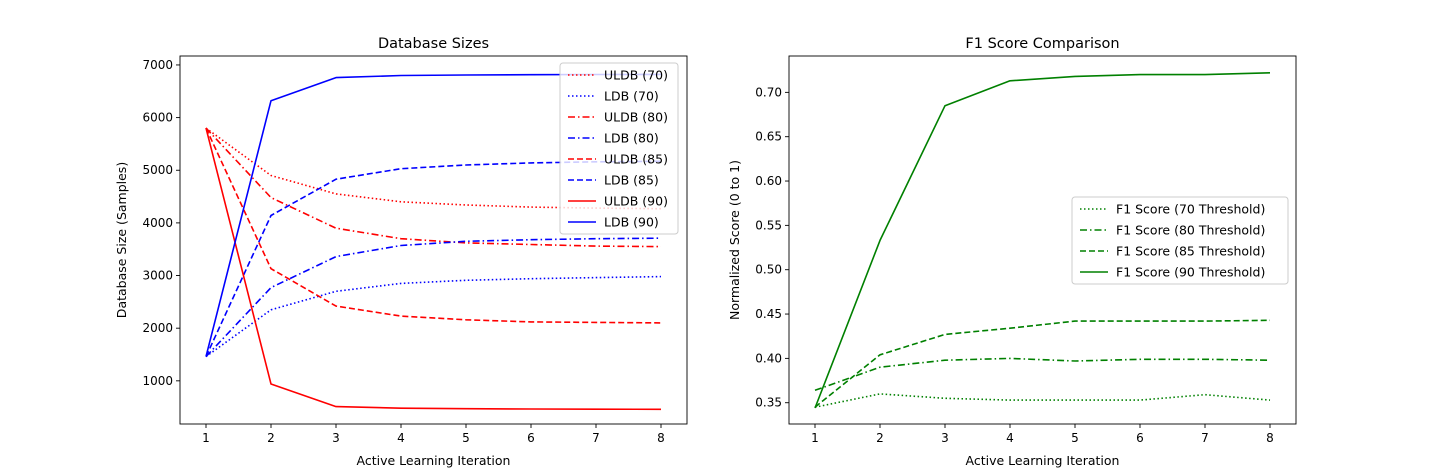 Image resolution: width=1440 pixels, height=476 pixels. Describe the element at coordinates (433, 44) in the screenshot. I see `chart-title: Database Sizes` at that location.